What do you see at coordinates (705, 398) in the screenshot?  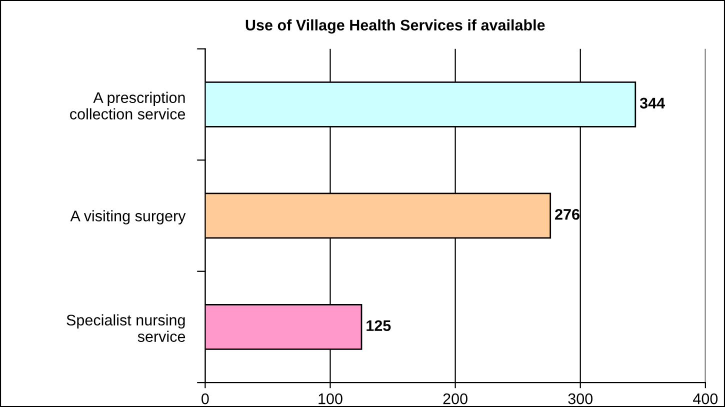 I see `x-tick-label: 400` at bounding box center [705, 398].